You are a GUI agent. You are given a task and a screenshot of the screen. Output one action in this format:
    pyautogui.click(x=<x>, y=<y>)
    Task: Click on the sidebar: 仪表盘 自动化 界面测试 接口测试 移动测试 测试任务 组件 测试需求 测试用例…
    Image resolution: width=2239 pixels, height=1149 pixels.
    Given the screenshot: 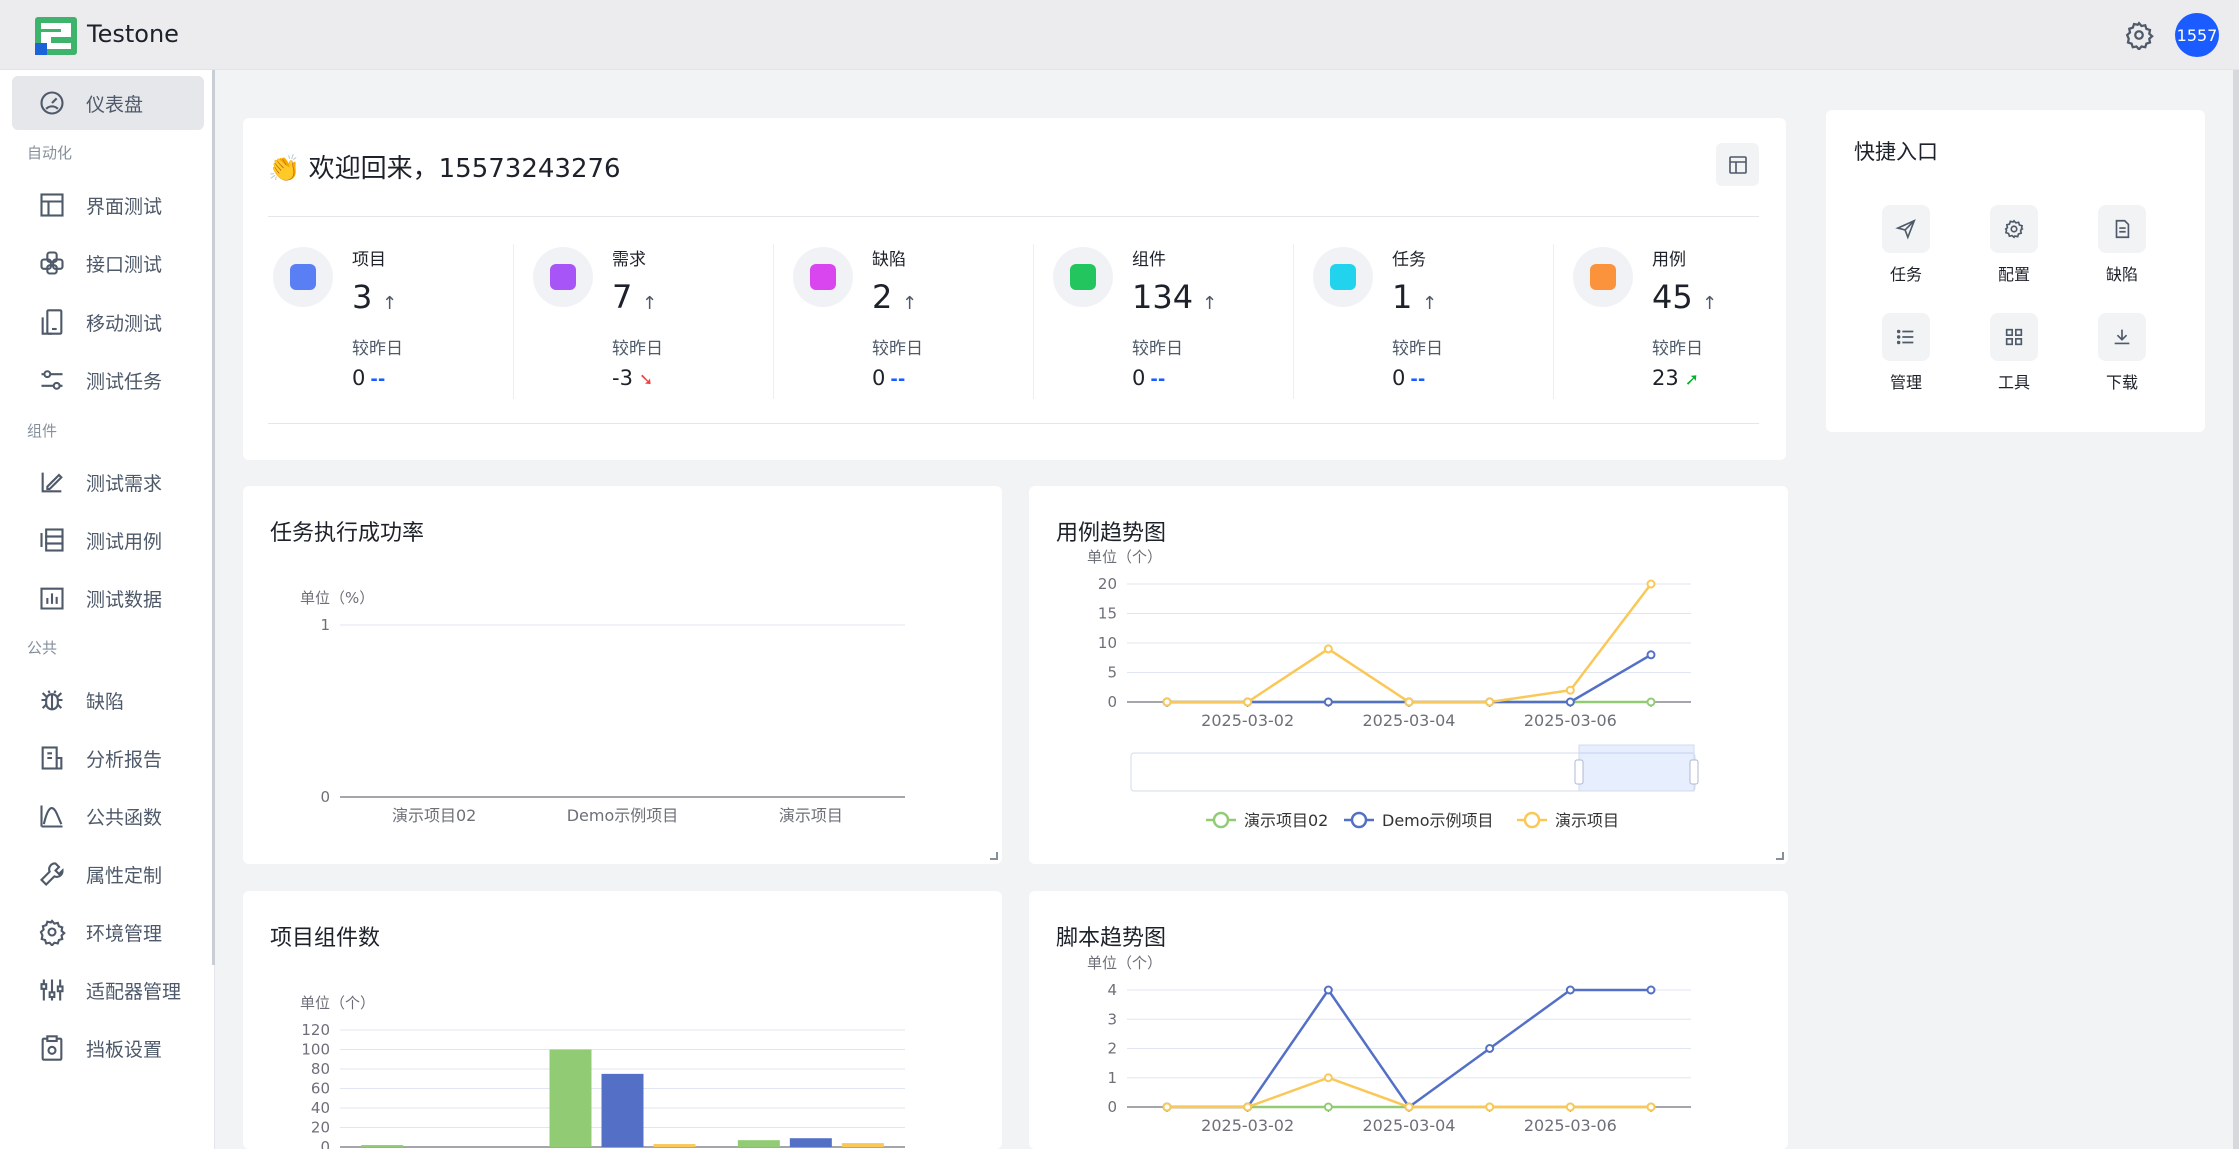 What is the action you would take?
    pyautogui.click(x=107, y=609)
    